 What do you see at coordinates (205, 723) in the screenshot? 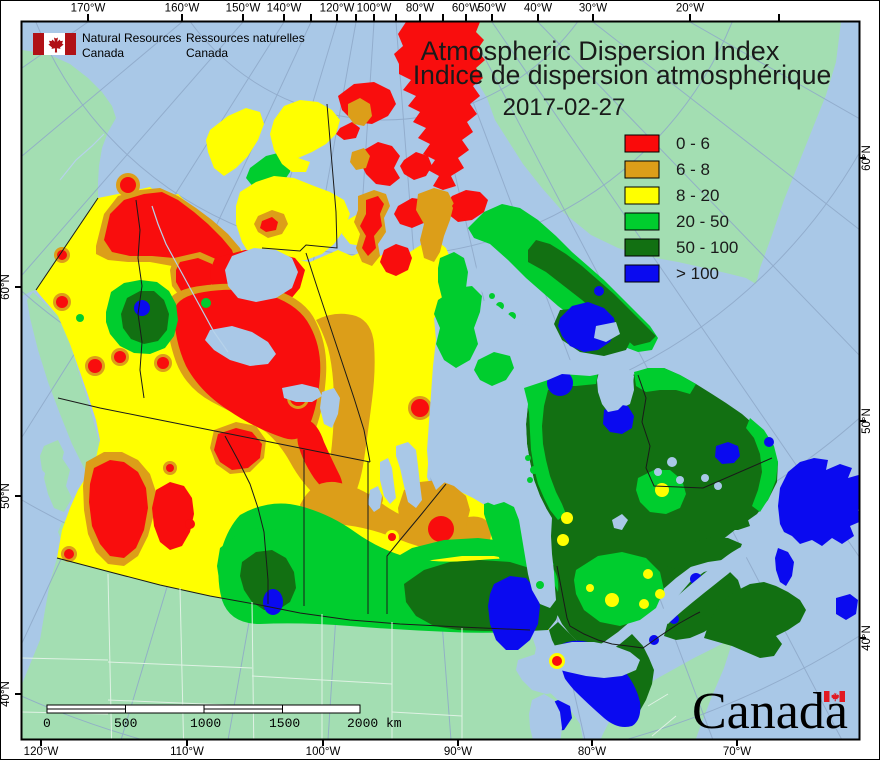
I see `svg-text: 1000` at bounding box center [205, 723].